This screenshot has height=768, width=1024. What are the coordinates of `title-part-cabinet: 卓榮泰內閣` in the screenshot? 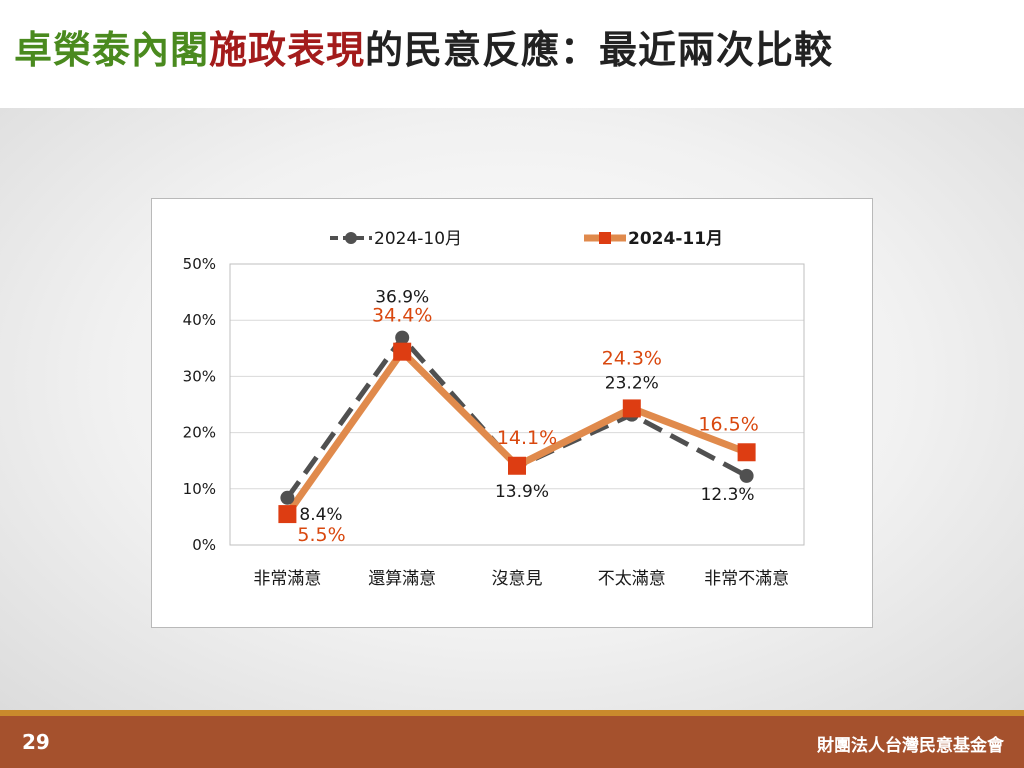 It's located at (112, 50).